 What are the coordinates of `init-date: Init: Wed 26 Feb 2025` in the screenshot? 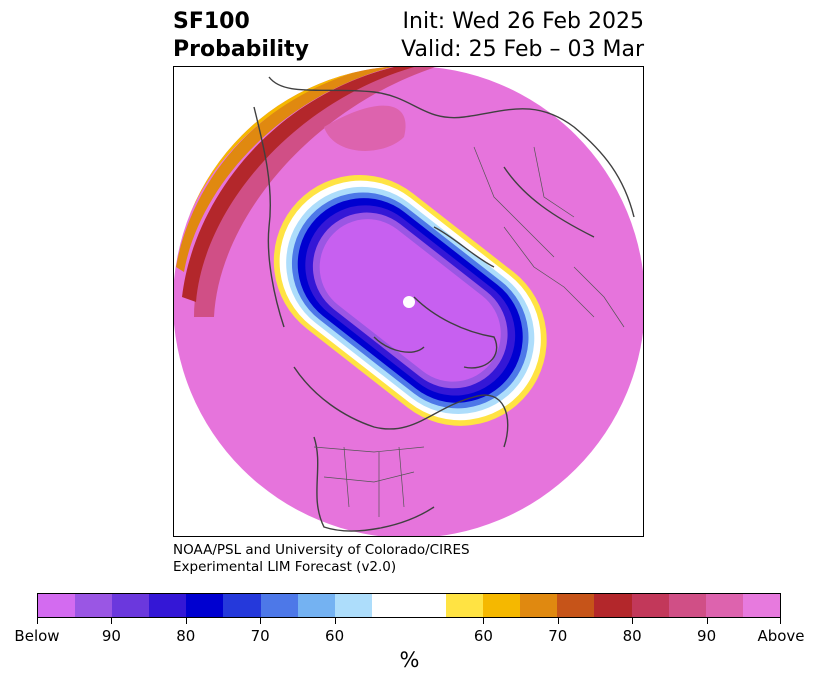 It's located at (523, 21).